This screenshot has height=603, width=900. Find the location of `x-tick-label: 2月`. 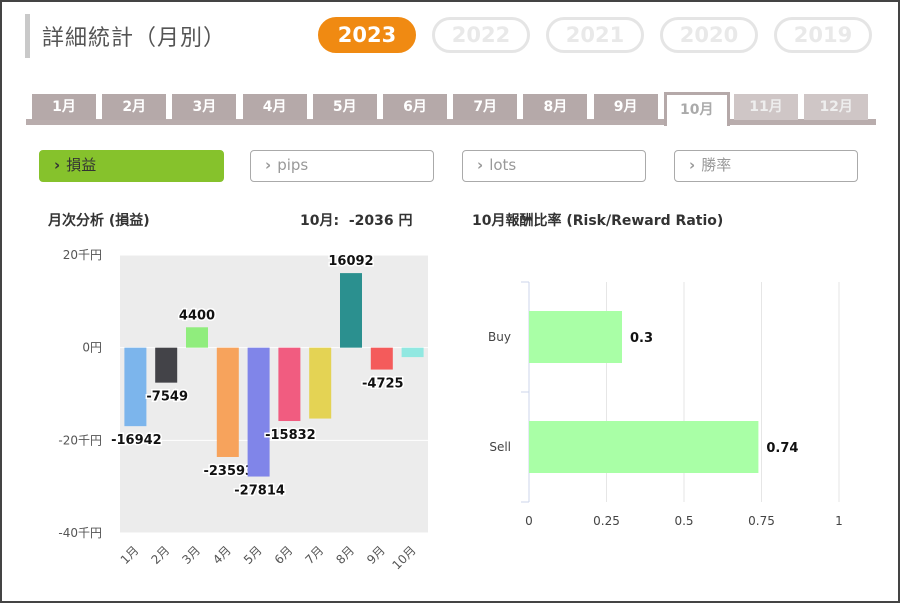

x-tick-label: 2月 is located at coordinates (161, 555).